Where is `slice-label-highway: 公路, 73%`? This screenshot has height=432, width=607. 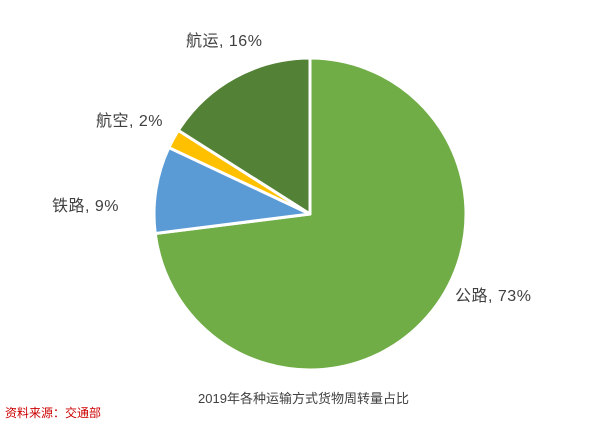
slice-label-highway: 公路, 73% is located at coordinates (493, 296).